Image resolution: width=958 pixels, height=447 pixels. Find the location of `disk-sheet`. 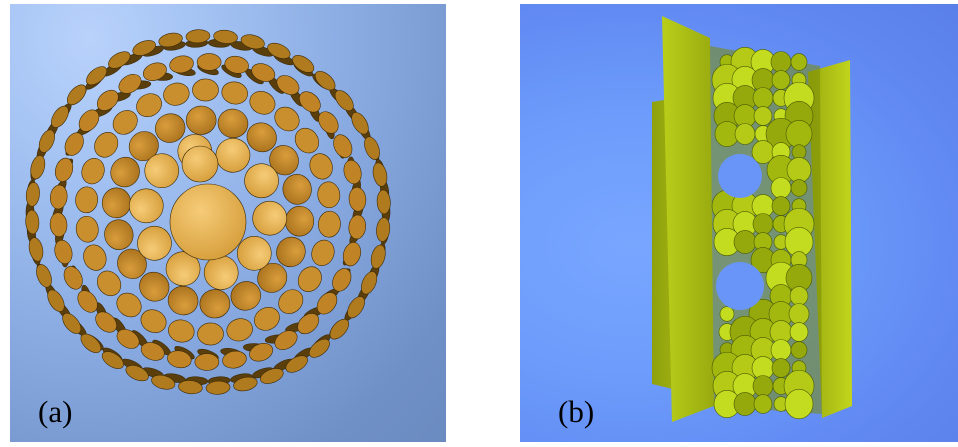

disk-sheet is located at coordinates (763, 232).